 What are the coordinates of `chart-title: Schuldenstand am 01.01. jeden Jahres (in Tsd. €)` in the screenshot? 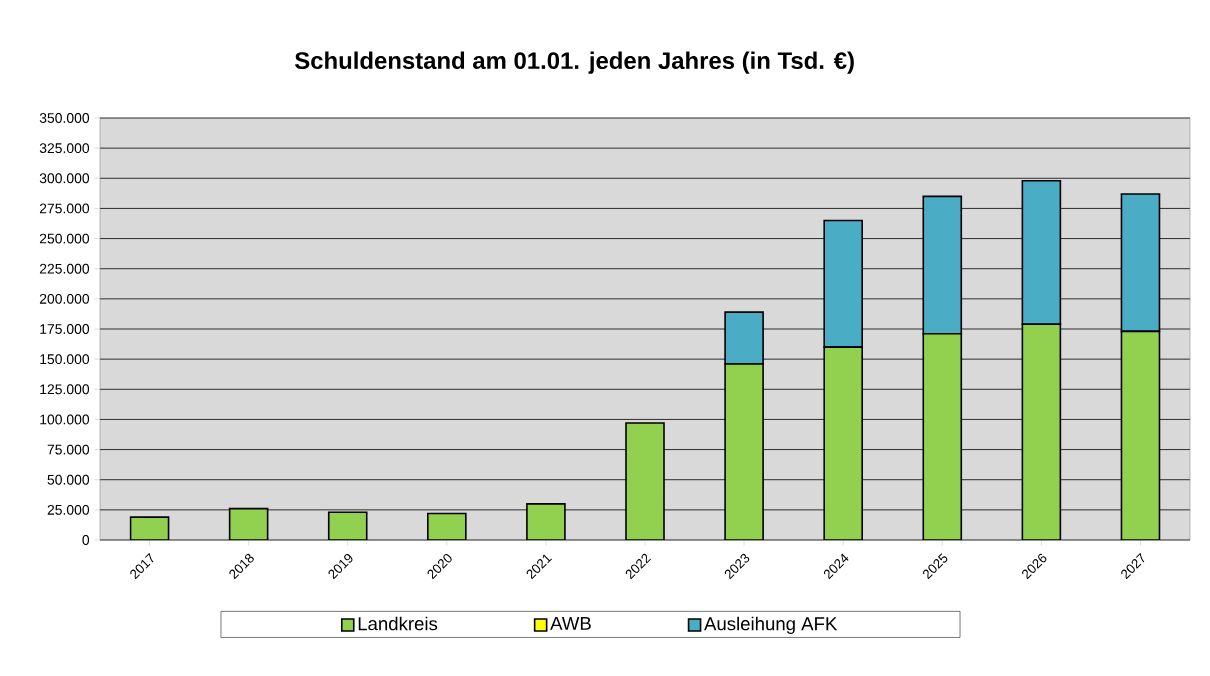 It's located at (574, 62).